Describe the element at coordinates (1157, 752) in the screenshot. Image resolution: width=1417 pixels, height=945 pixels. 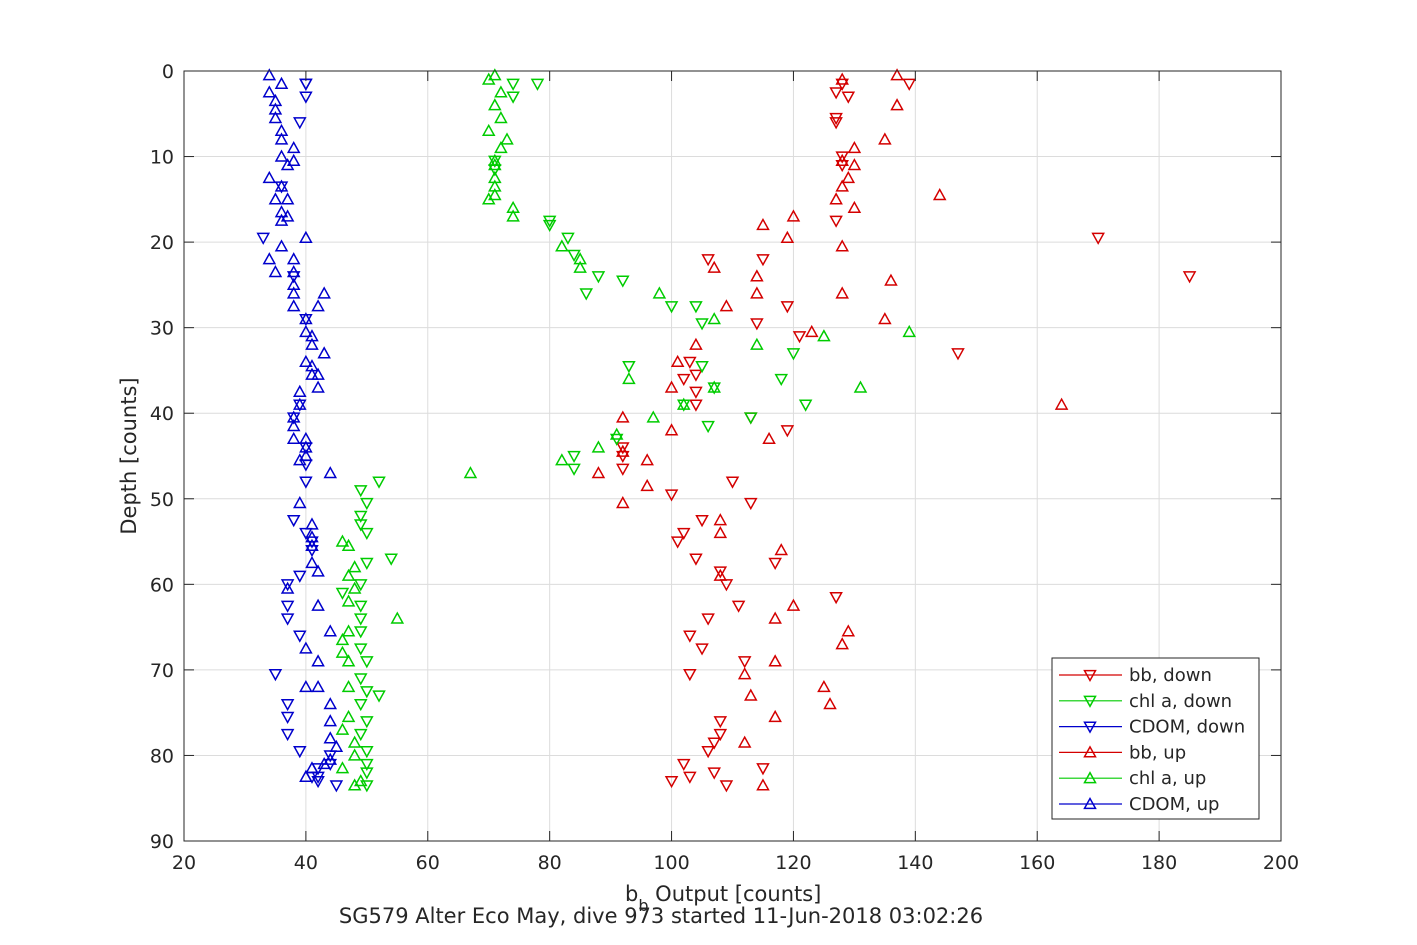
I see `legend-label: bb, up` at that location.